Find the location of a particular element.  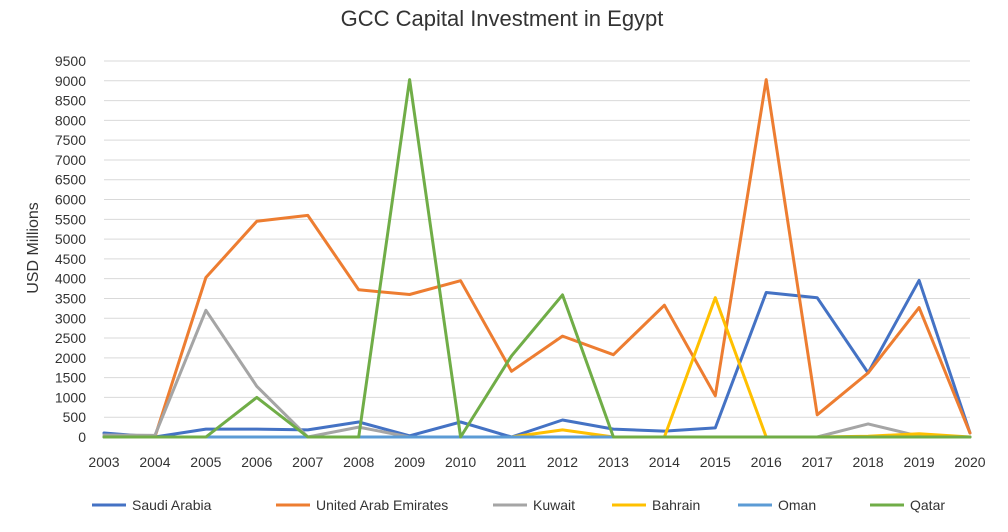

y-tick-label: 500 is located at coordinates (75, 417).